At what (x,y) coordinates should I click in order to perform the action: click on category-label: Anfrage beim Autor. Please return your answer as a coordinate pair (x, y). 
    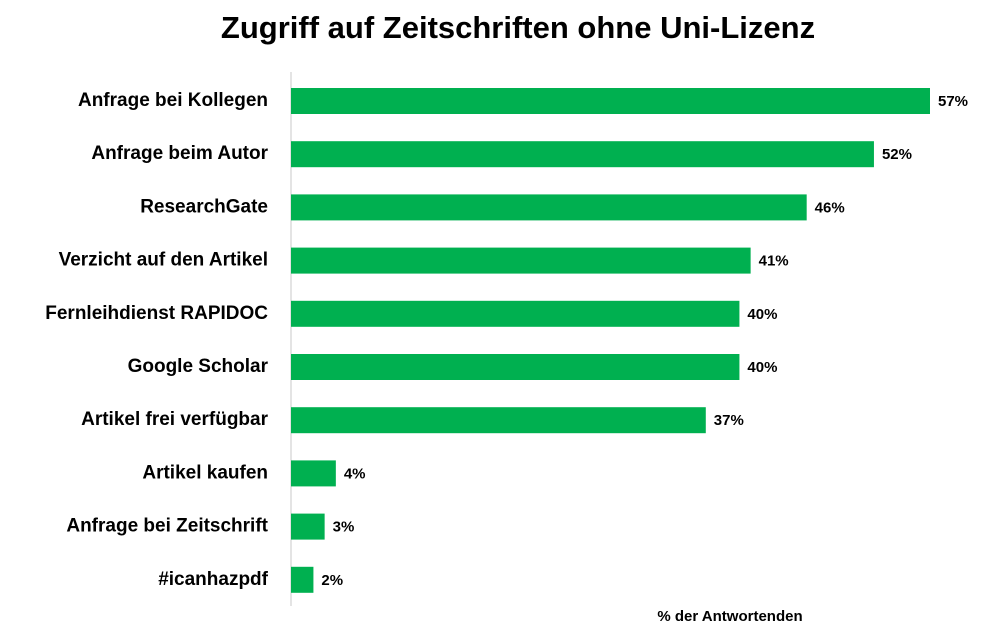
    Looking at the image, I should click on (179, 153).